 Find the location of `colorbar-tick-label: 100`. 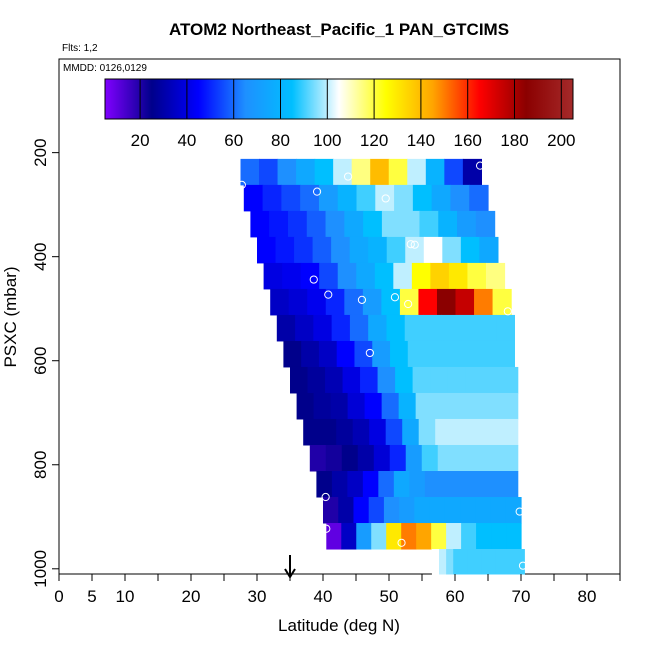

colorbar-tick-label: 100 is located at coordinates (327, 140).